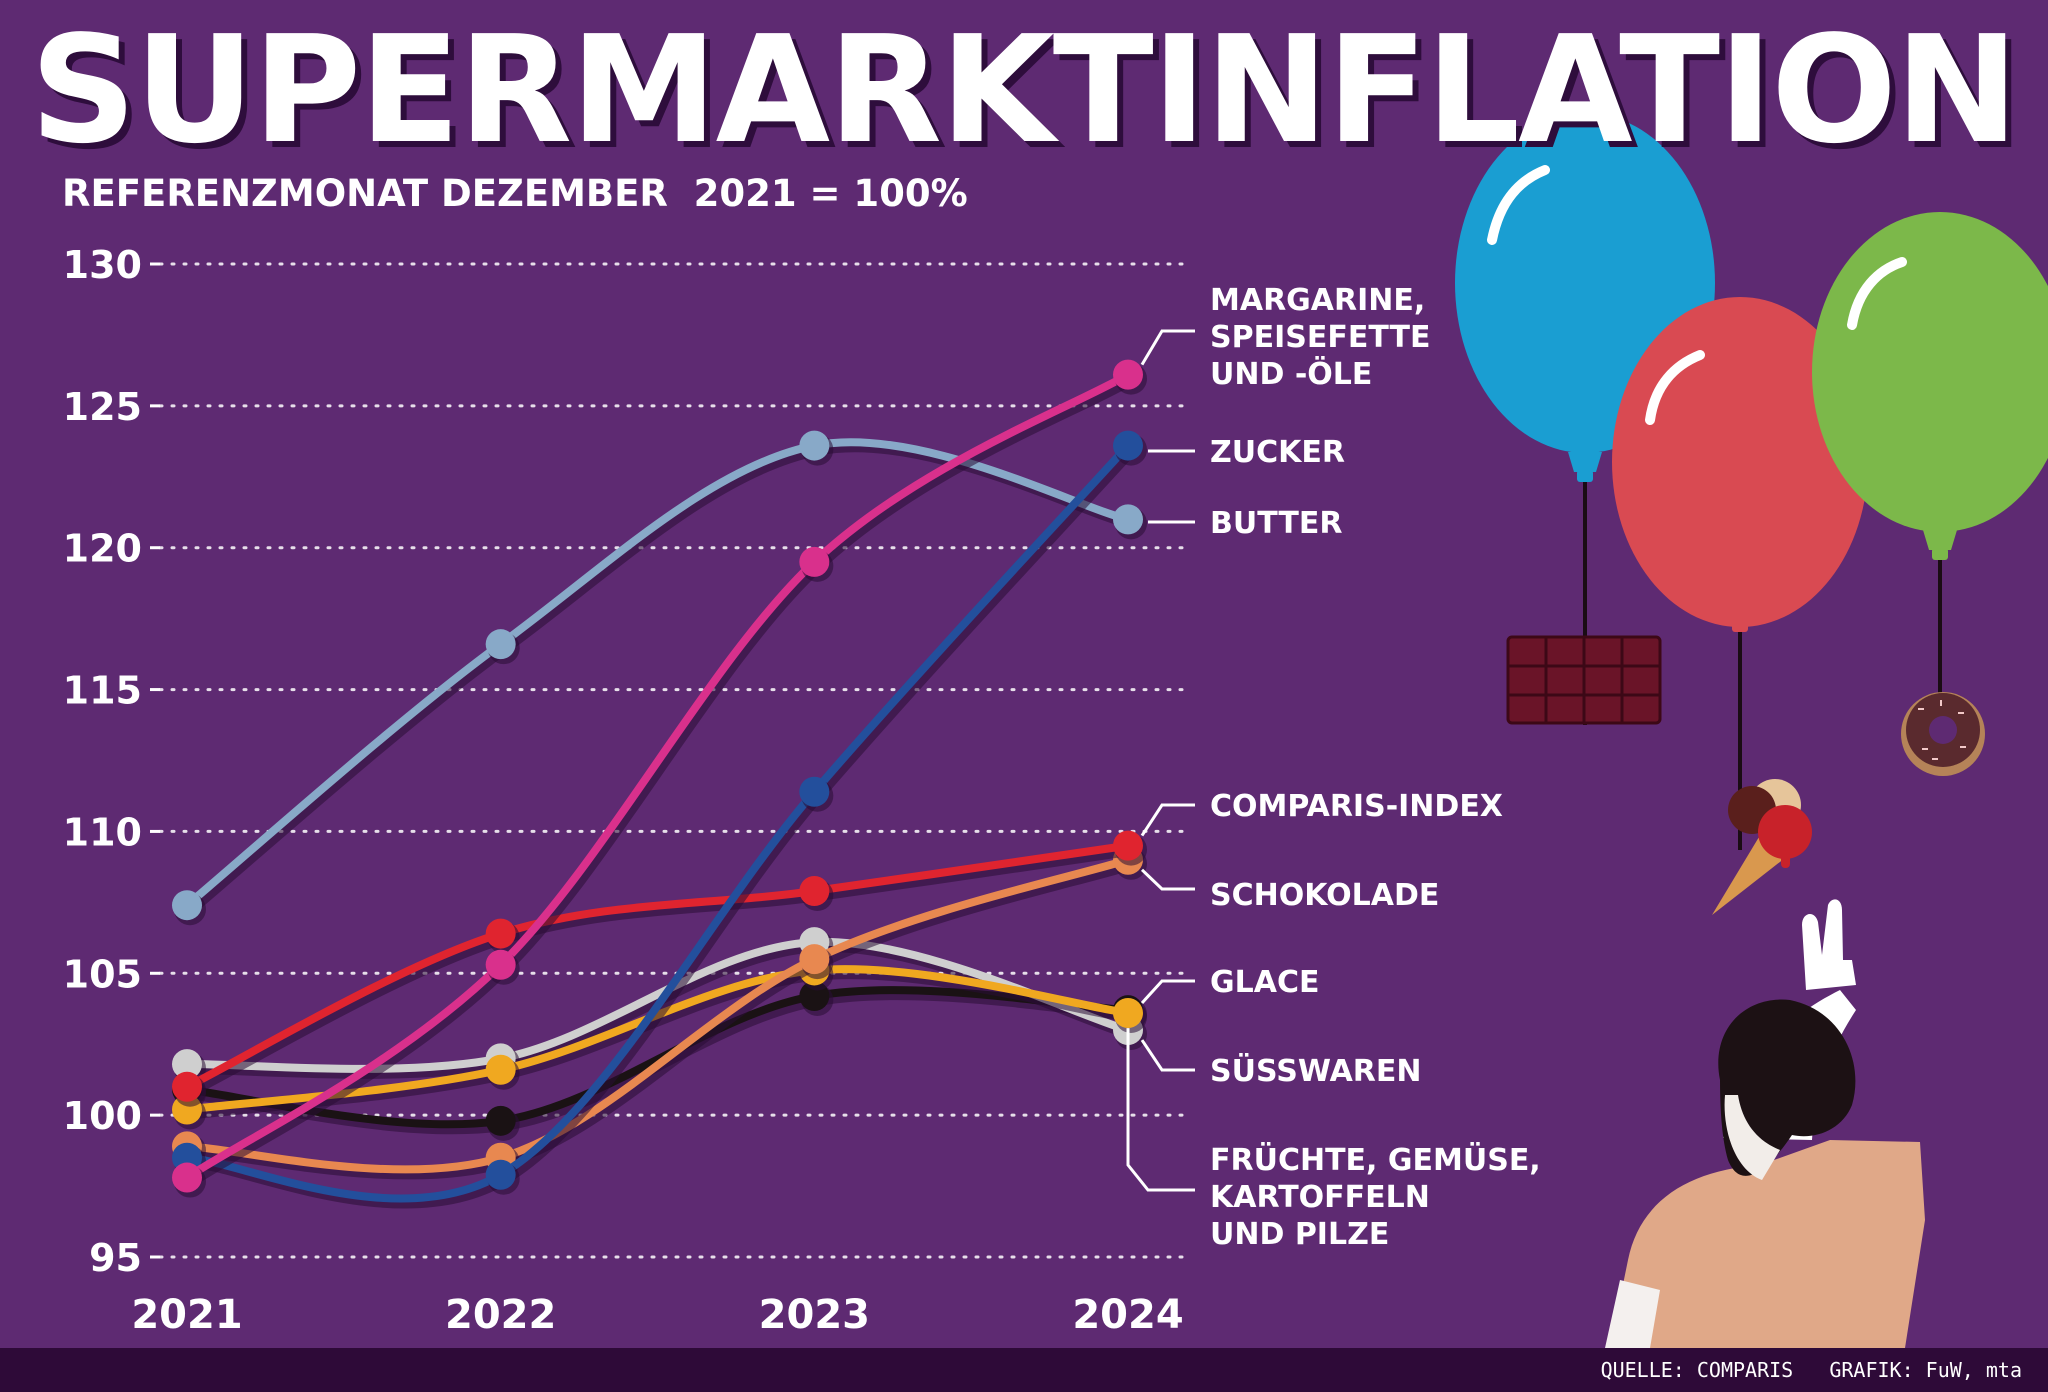  Describe the element at coordinates (1264, 982) in the screenshot. I see `series-label-line: GLACE` at that location.